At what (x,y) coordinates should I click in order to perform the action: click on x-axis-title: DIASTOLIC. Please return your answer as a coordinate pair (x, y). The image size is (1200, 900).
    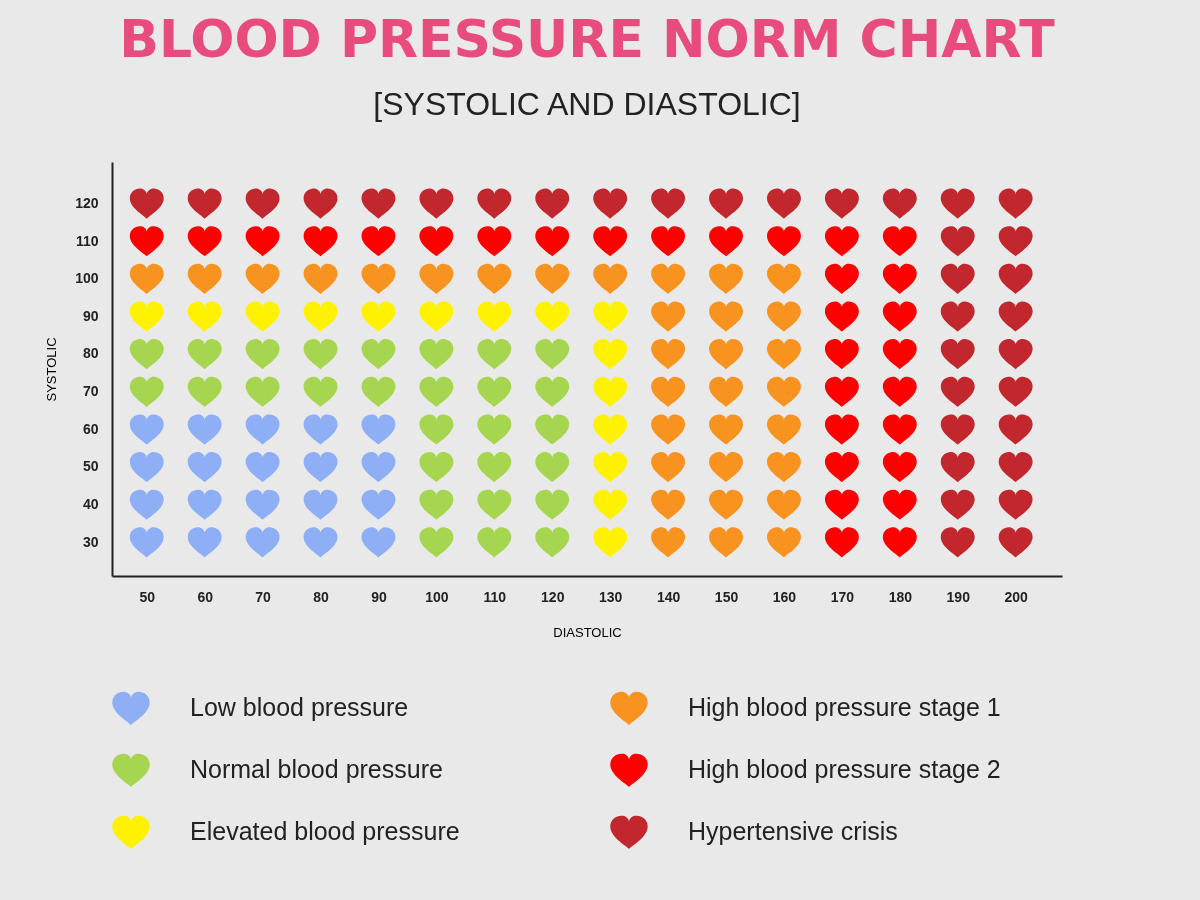
    Looking at the image, I should click on (587, 632).